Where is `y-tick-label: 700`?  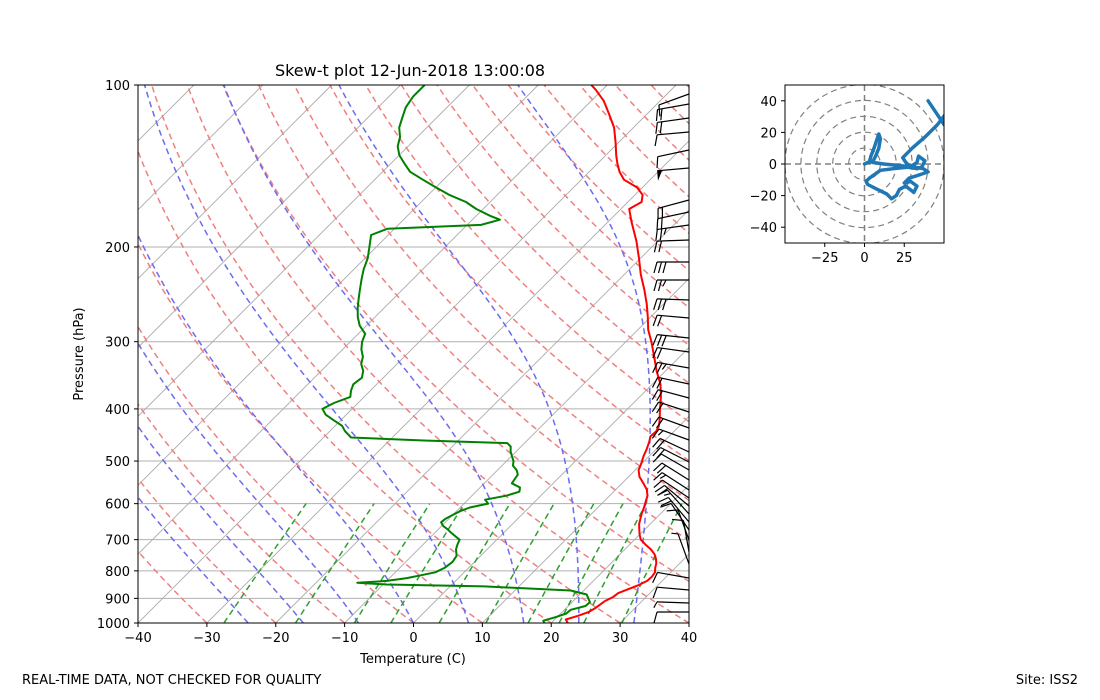
y-tick-label: 700 is located at coordinates (117, 541).